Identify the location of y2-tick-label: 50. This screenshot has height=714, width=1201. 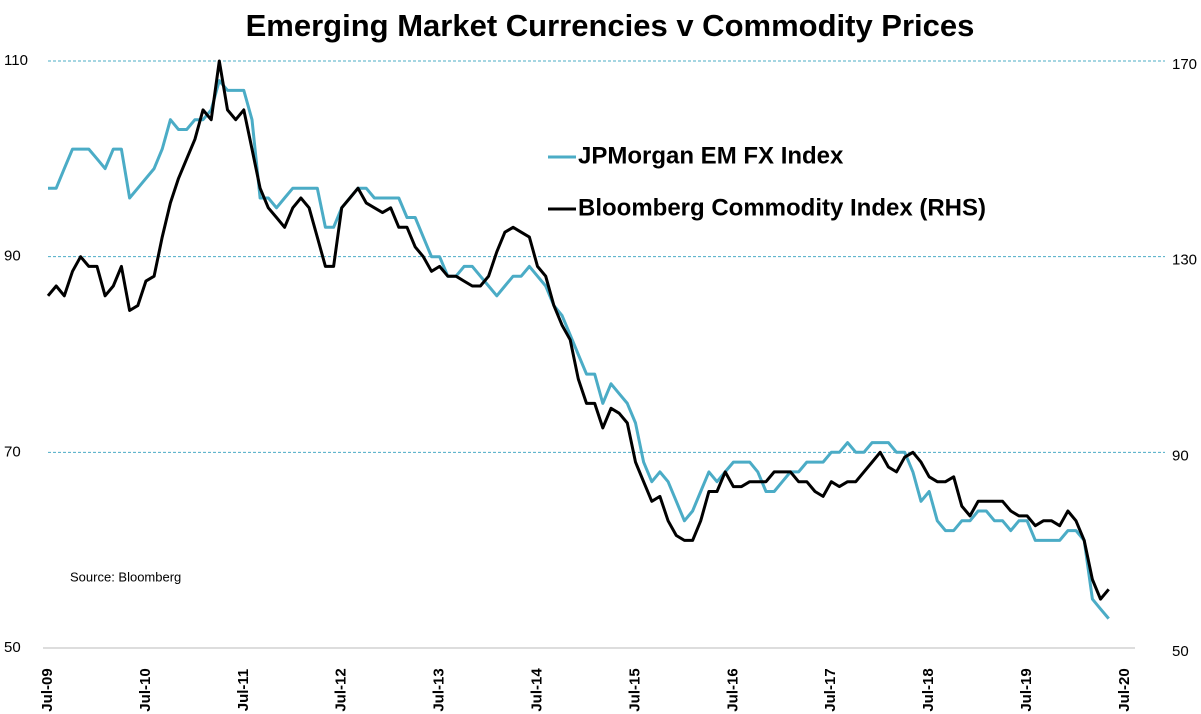
(1180, 651).